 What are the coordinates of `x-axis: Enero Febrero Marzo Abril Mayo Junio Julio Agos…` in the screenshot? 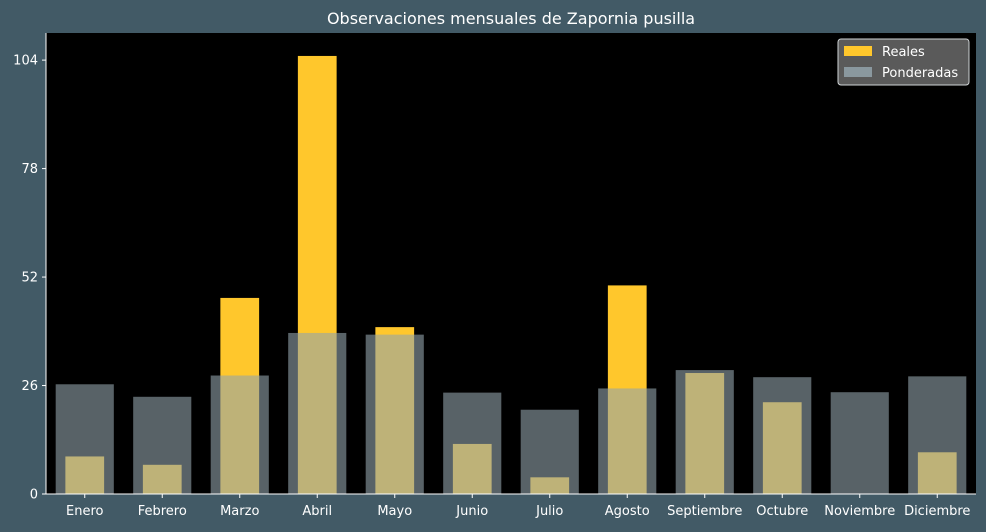 It's located at (511, 506).